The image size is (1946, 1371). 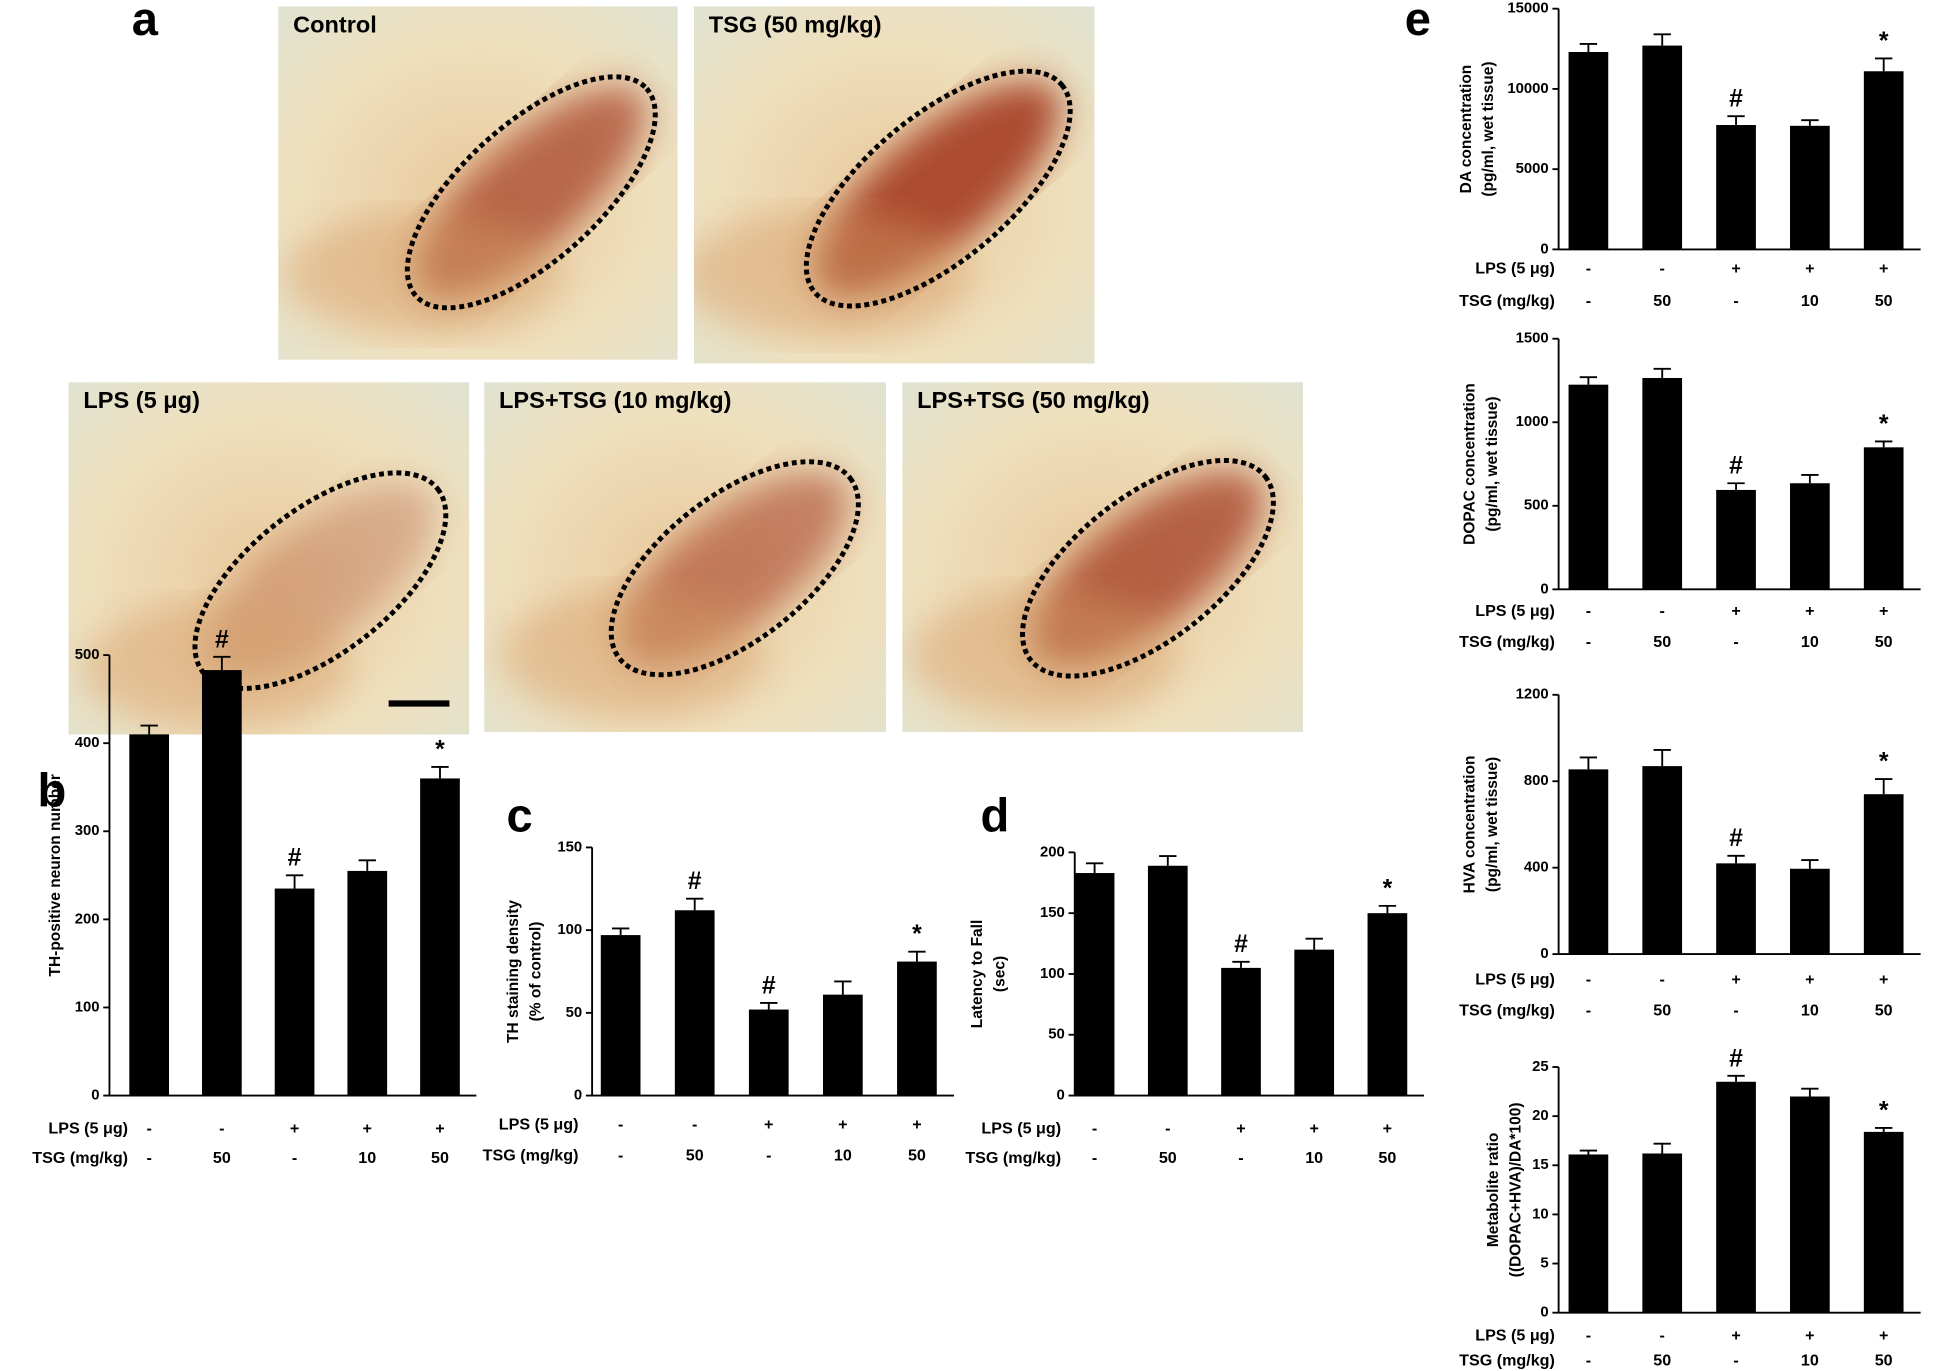 I want to click on panel-label: d, so click(x=994, y=814).